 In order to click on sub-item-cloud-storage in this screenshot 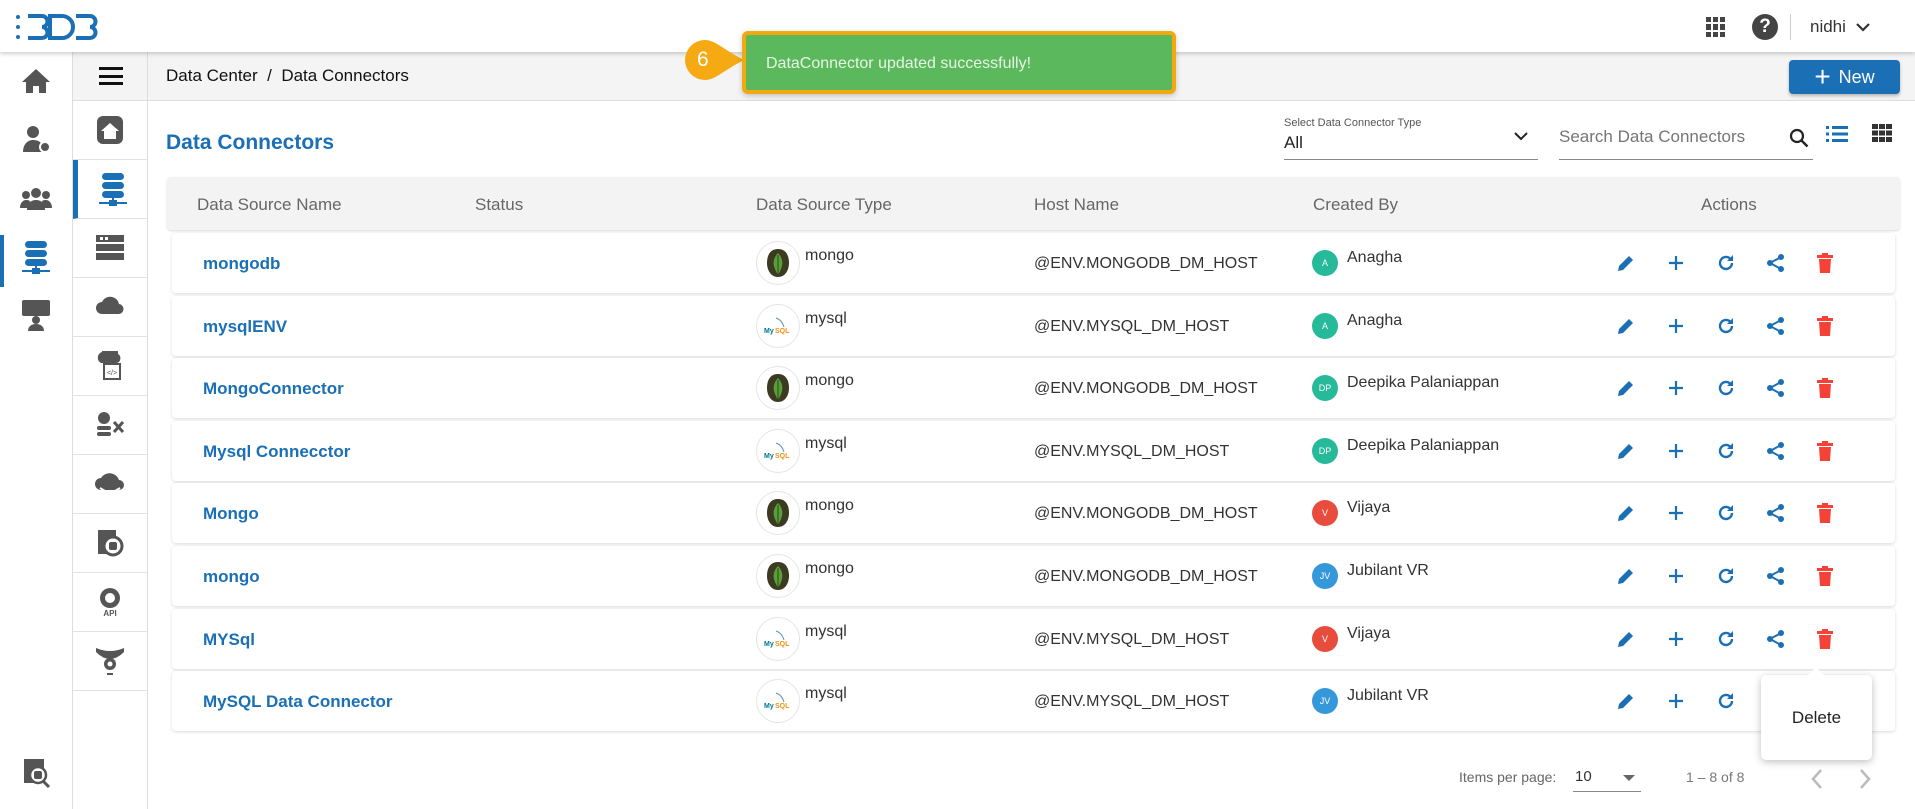, I will do `click(110, 484)`.